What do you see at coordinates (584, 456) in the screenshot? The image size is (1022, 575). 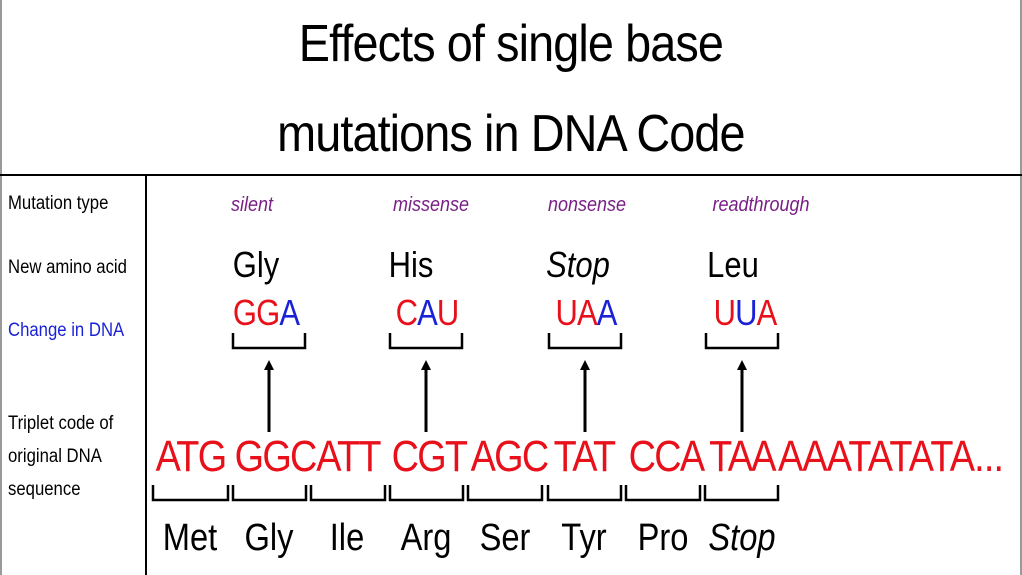 I see `dna-codon: TAT` at bounding box center [584, 456].